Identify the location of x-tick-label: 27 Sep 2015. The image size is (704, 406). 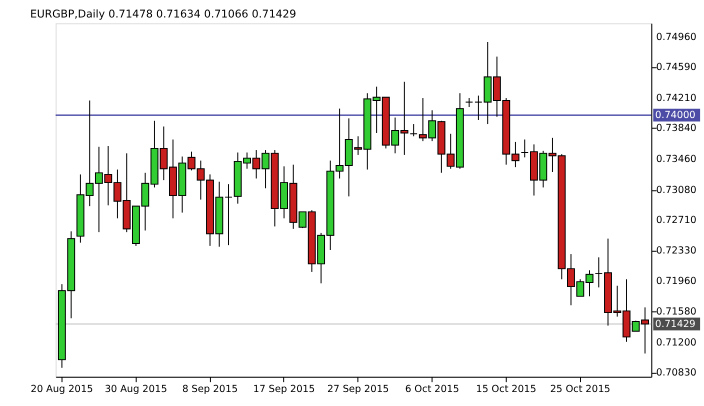
(358, 389).